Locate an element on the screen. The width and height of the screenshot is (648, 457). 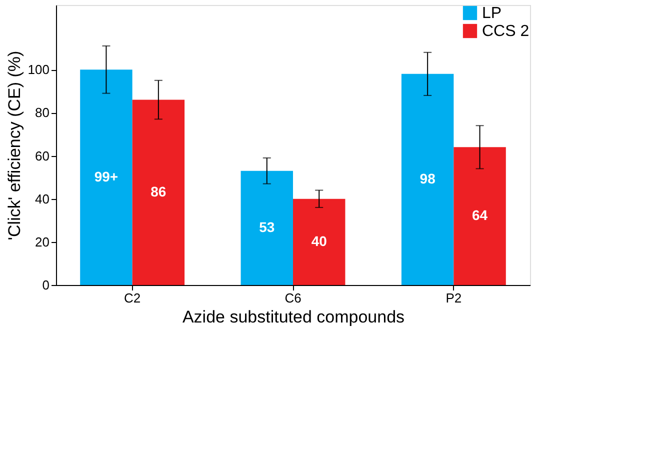
y-tick-label: 40 is located at coordinates (42, 198).